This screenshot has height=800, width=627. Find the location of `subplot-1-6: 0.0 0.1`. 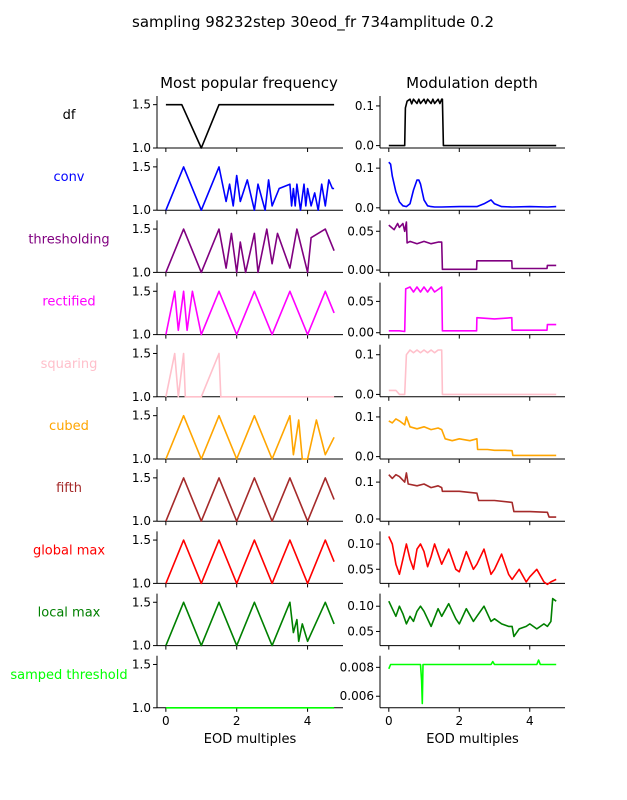

subplot-1-6: 0.0 0.1 is located at coordinates (460, 497).